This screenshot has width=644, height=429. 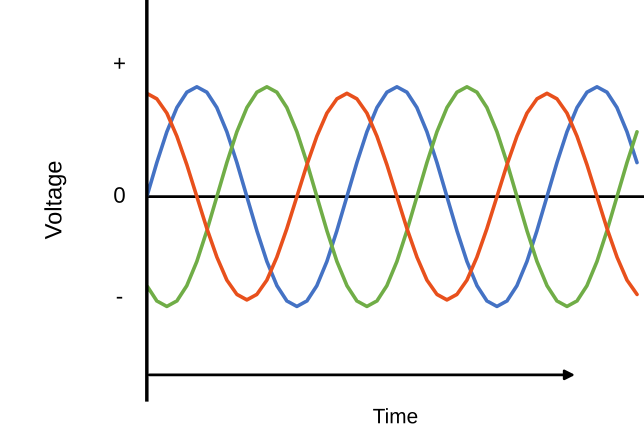 What do you see at coordinates (55, 201) in the screenshot?
I see `y-axis-title: Voltage` at bounding box center [55, 201].